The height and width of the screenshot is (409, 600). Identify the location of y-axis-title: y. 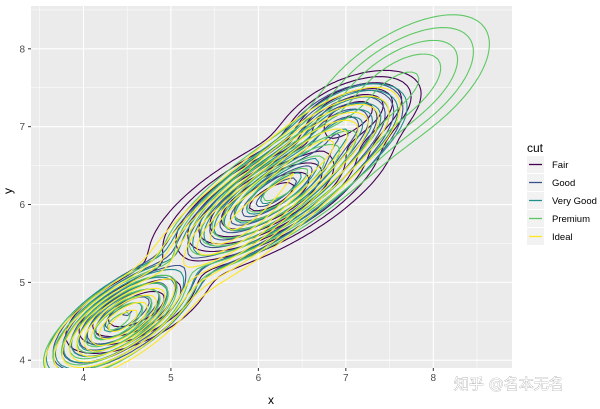
(8, 191).